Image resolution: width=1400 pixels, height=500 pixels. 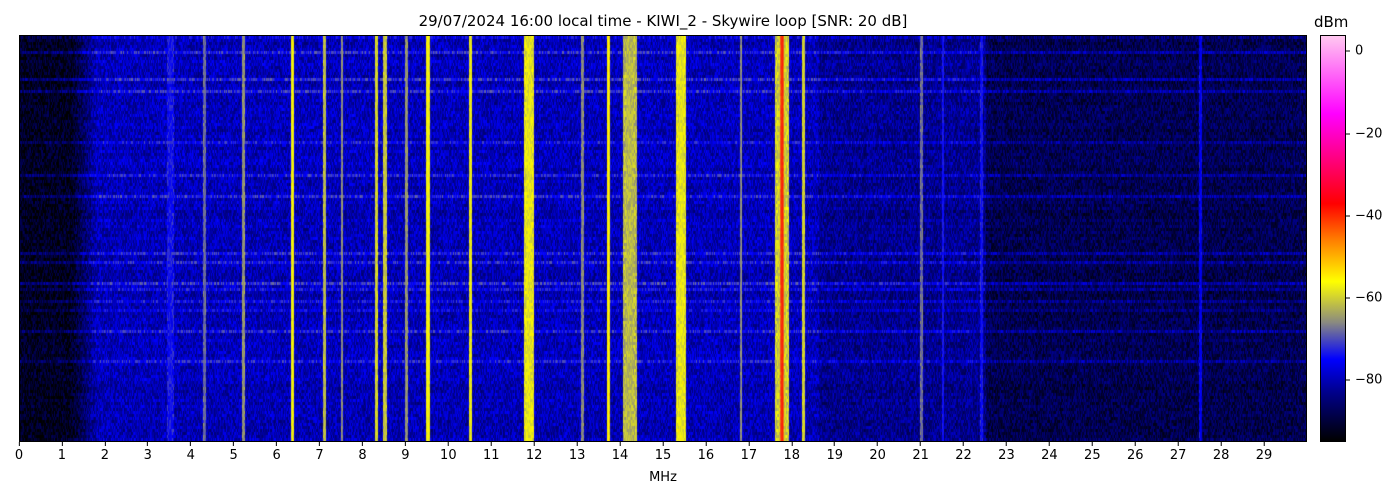 I want to click on x-tick: 29, so click(x=1264, y=452).